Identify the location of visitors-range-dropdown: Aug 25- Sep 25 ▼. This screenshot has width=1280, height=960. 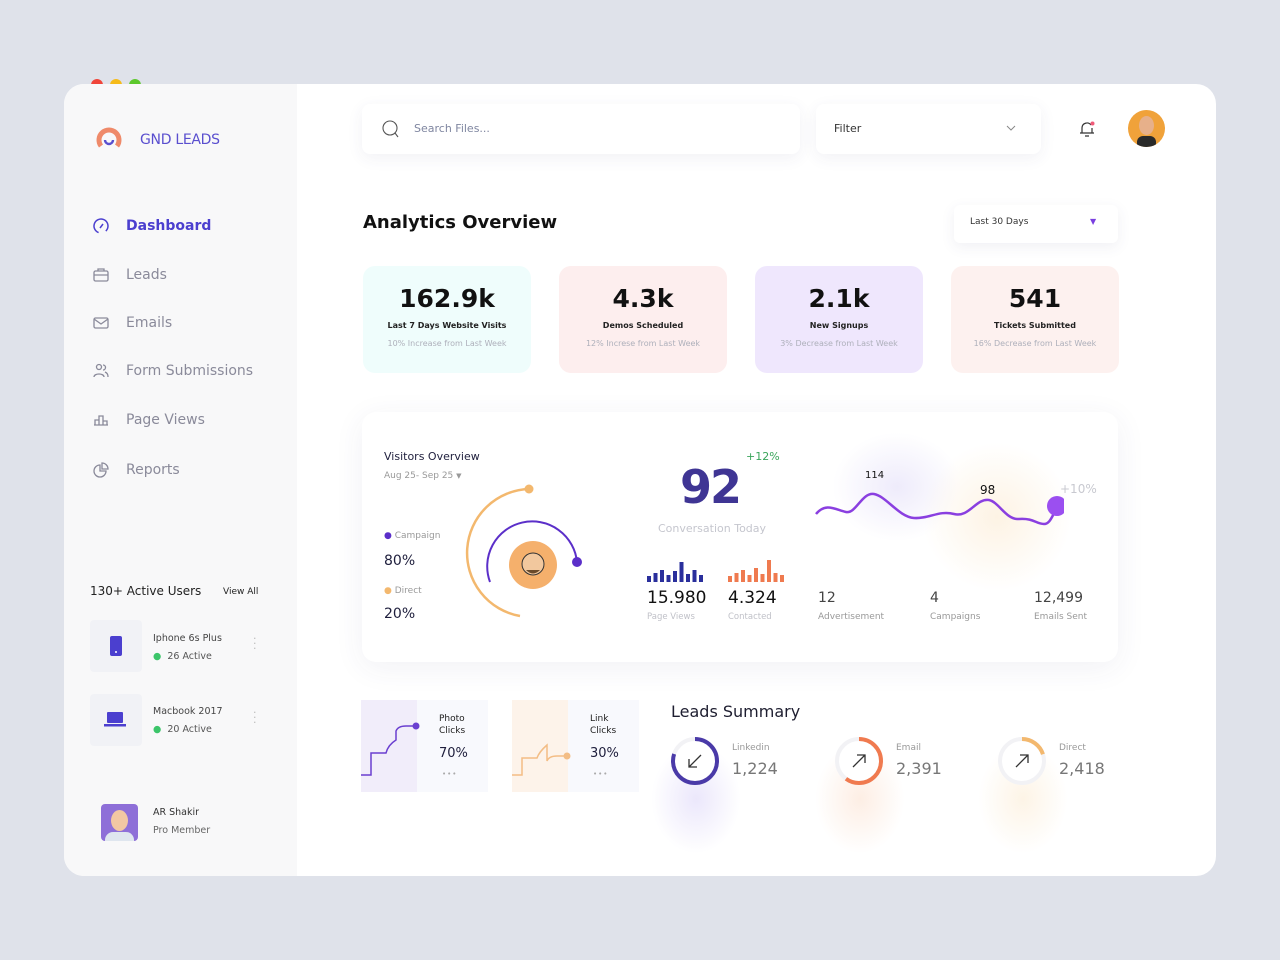
(423, 476).